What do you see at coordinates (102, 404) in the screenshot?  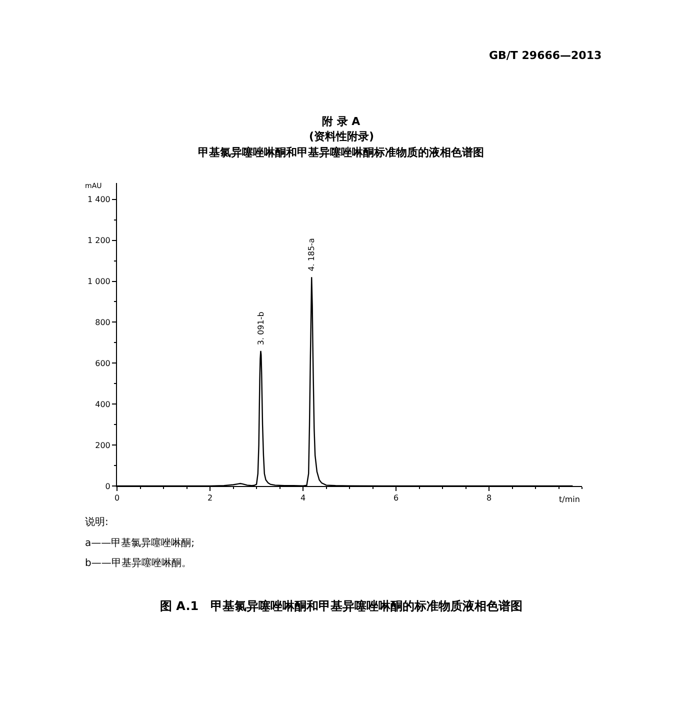 I see `y-tick-label: 400` at bounding box center [102, 404].